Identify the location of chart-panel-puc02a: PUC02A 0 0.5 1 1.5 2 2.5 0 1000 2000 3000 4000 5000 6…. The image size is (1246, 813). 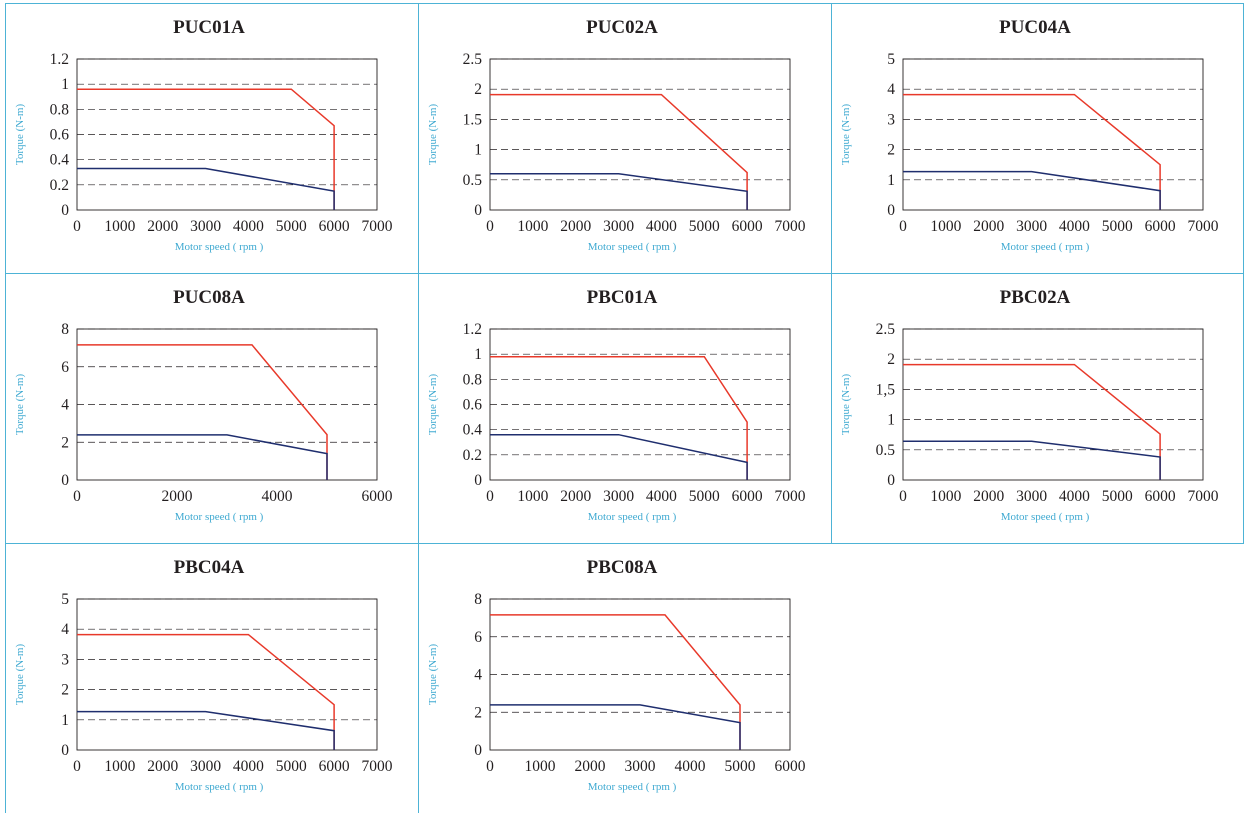
(624, 138).